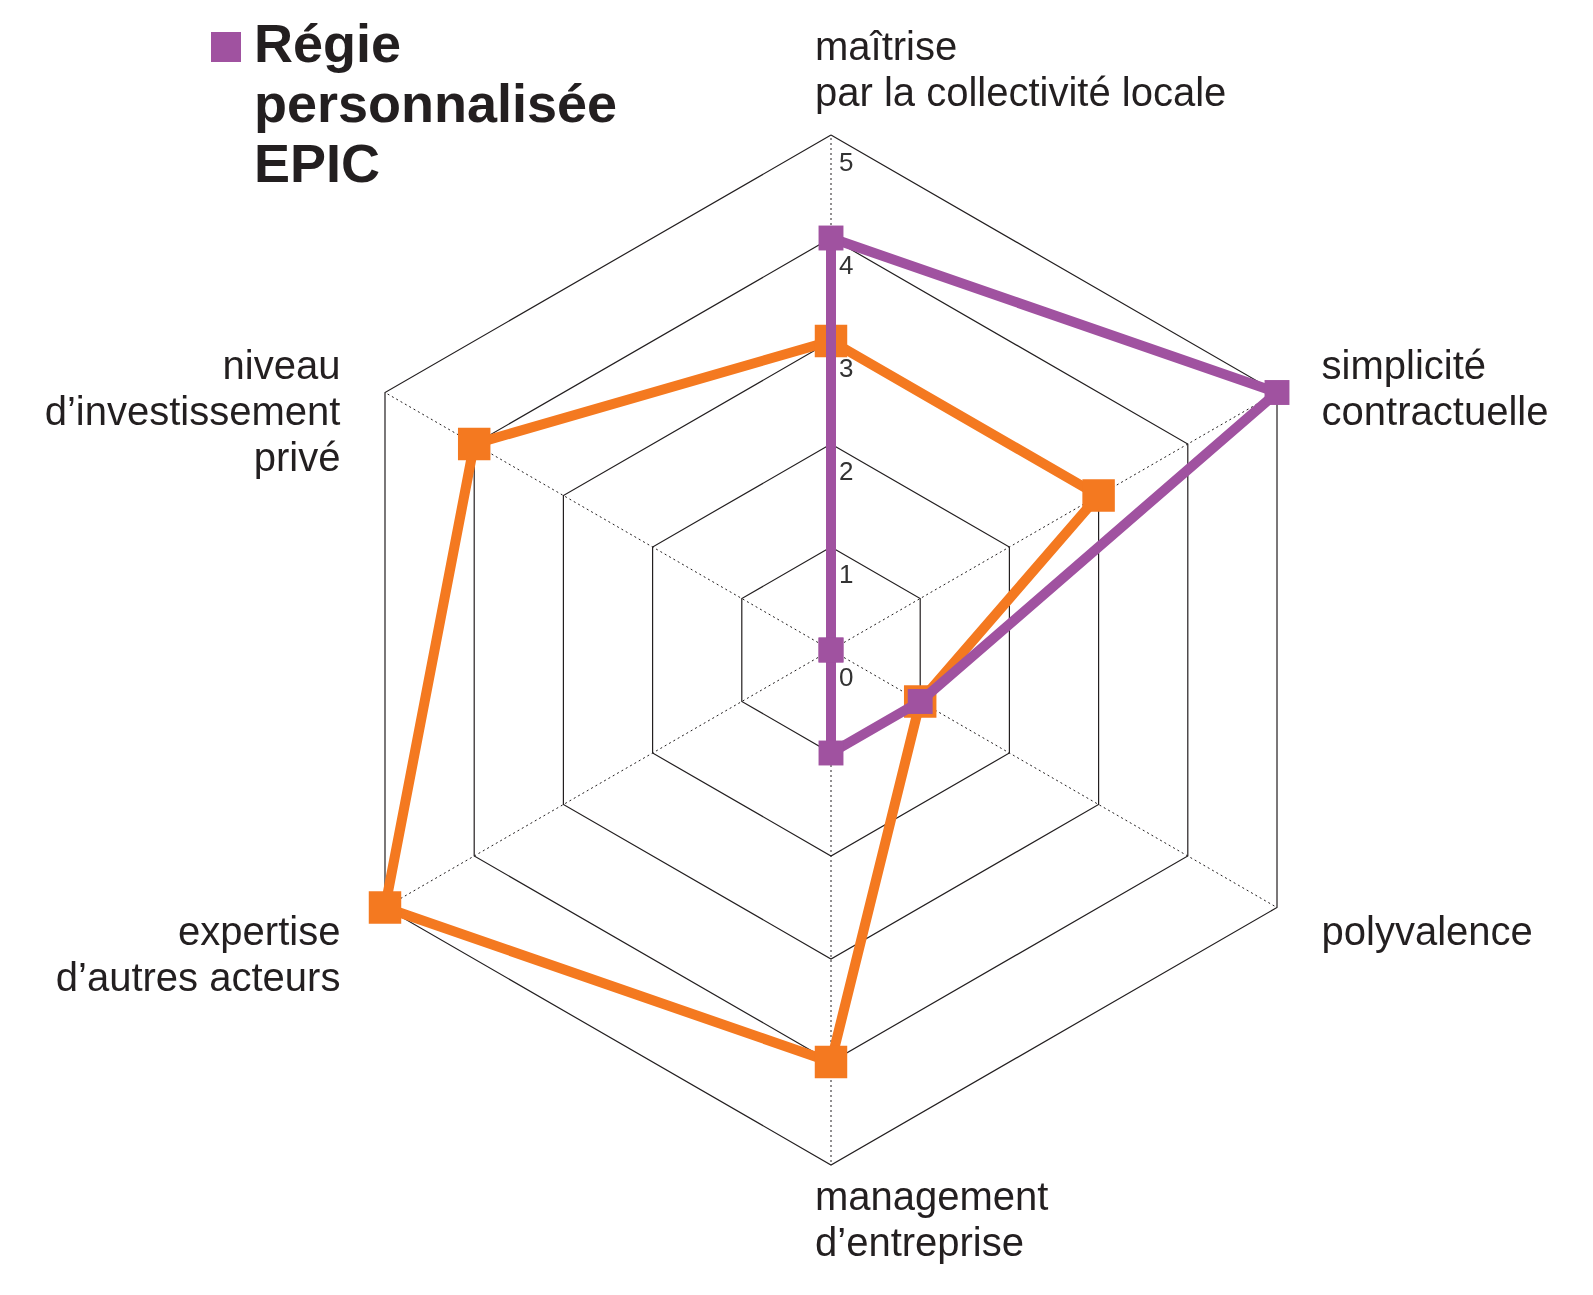 This screenshot has width=1593, height=1295. Describe the element at coordinates (1427, 931) in the screenshot. I see `spoke-label: polyvalence` at that location.